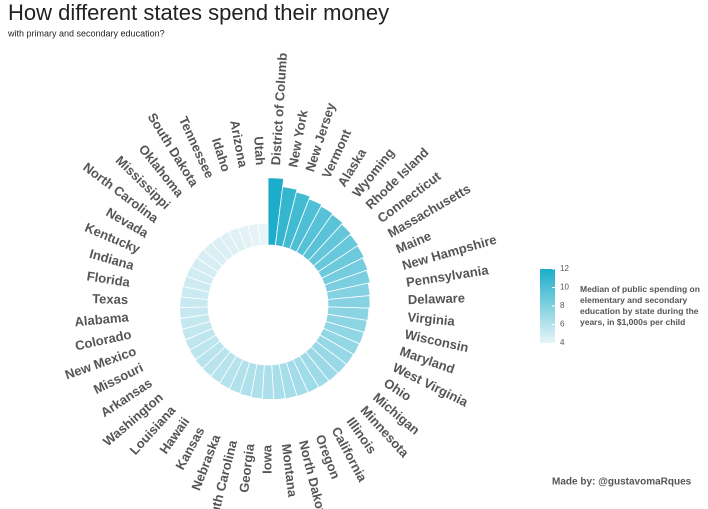 The image size is (708, 509). What do you see at coordinates (266, 459) in the screenshot?
I see `category-label: Iowa` at bounding box center [266, 459].